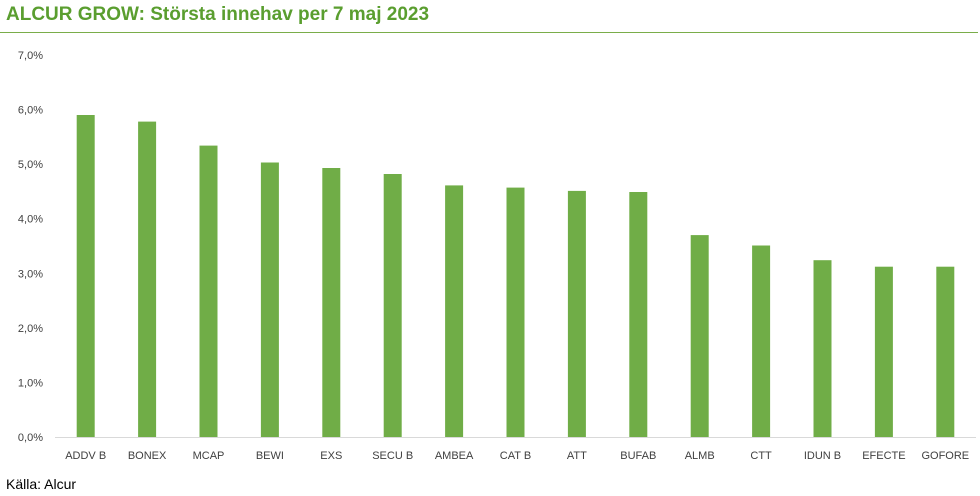 The height and width of the screenshot is (496, 980). Describe the element at coordinates (761, 456) in the screenshot. I see `x-tick-label: CTT` at that location.